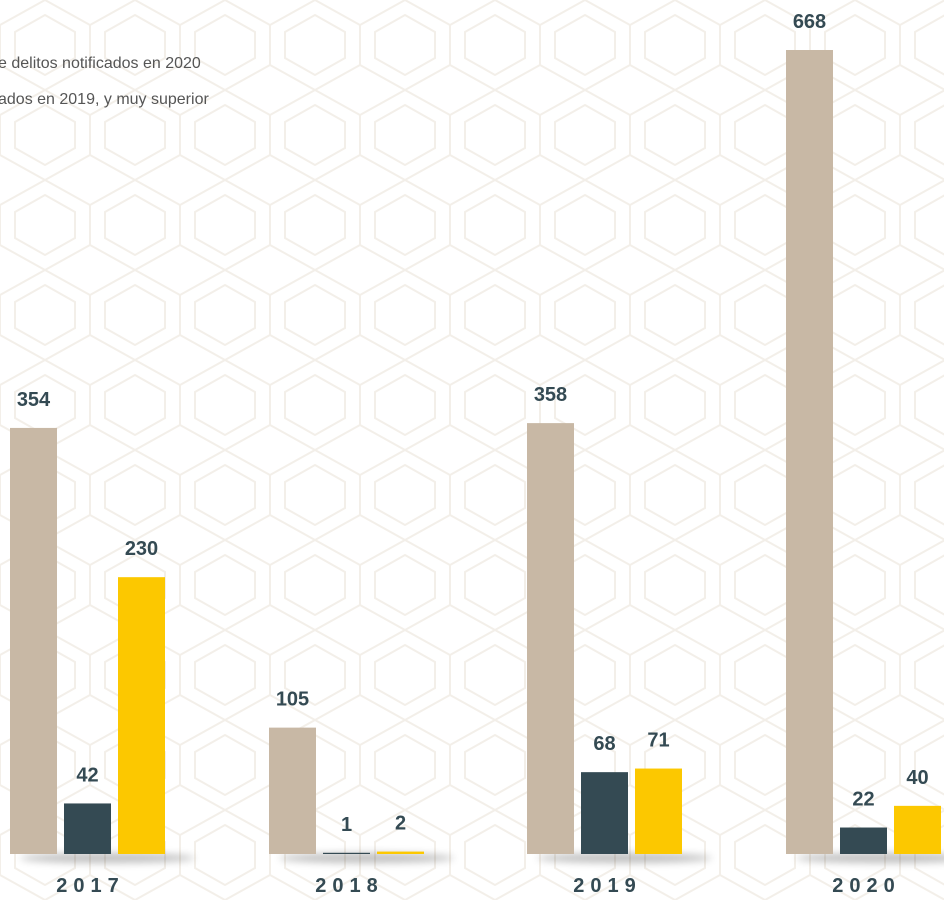 The image size is (944, 900). I want to click on value-label: 358, so click(550, 395).